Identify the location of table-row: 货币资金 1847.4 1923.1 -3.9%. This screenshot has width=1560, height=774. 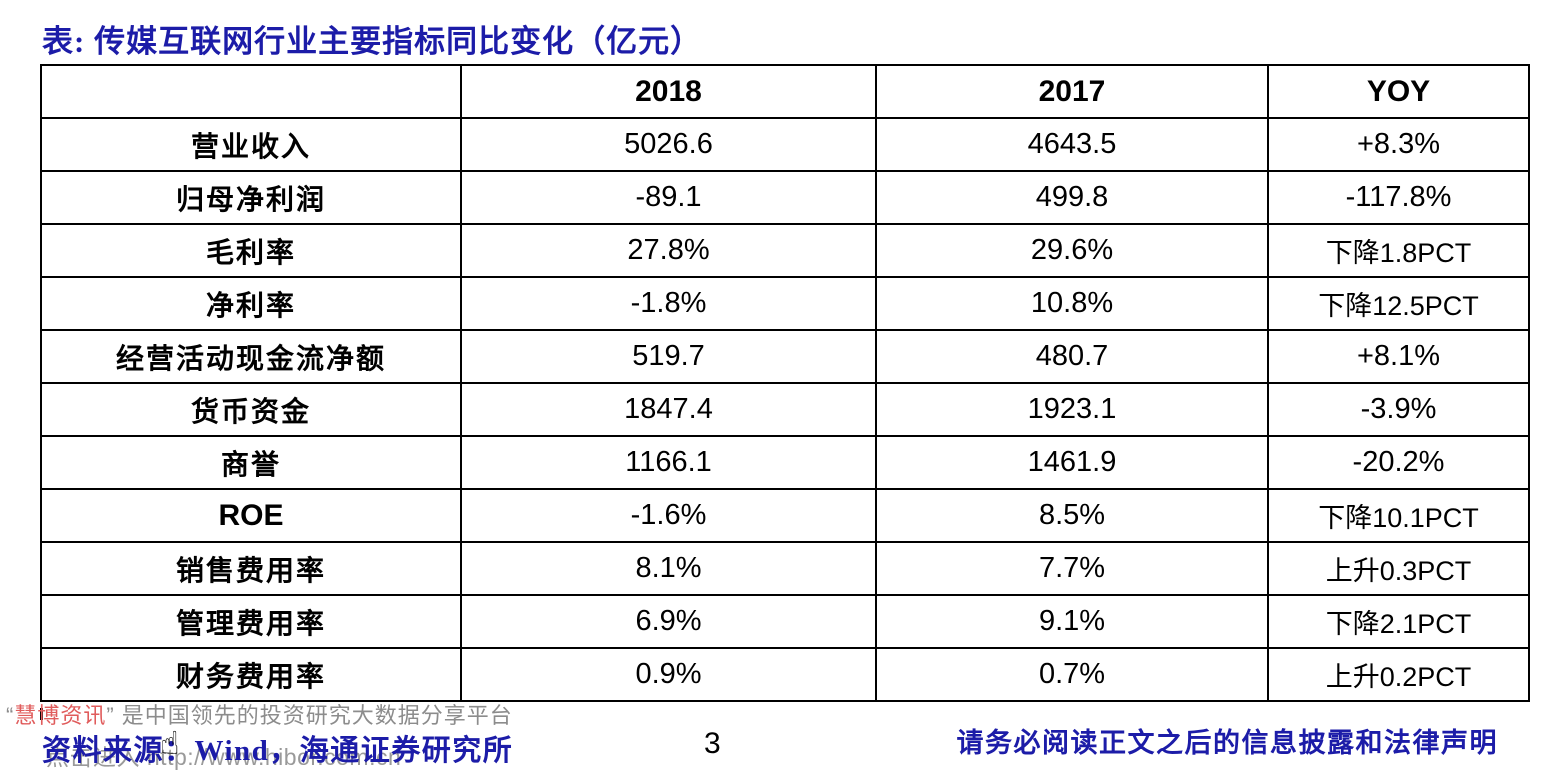
(785, 409).